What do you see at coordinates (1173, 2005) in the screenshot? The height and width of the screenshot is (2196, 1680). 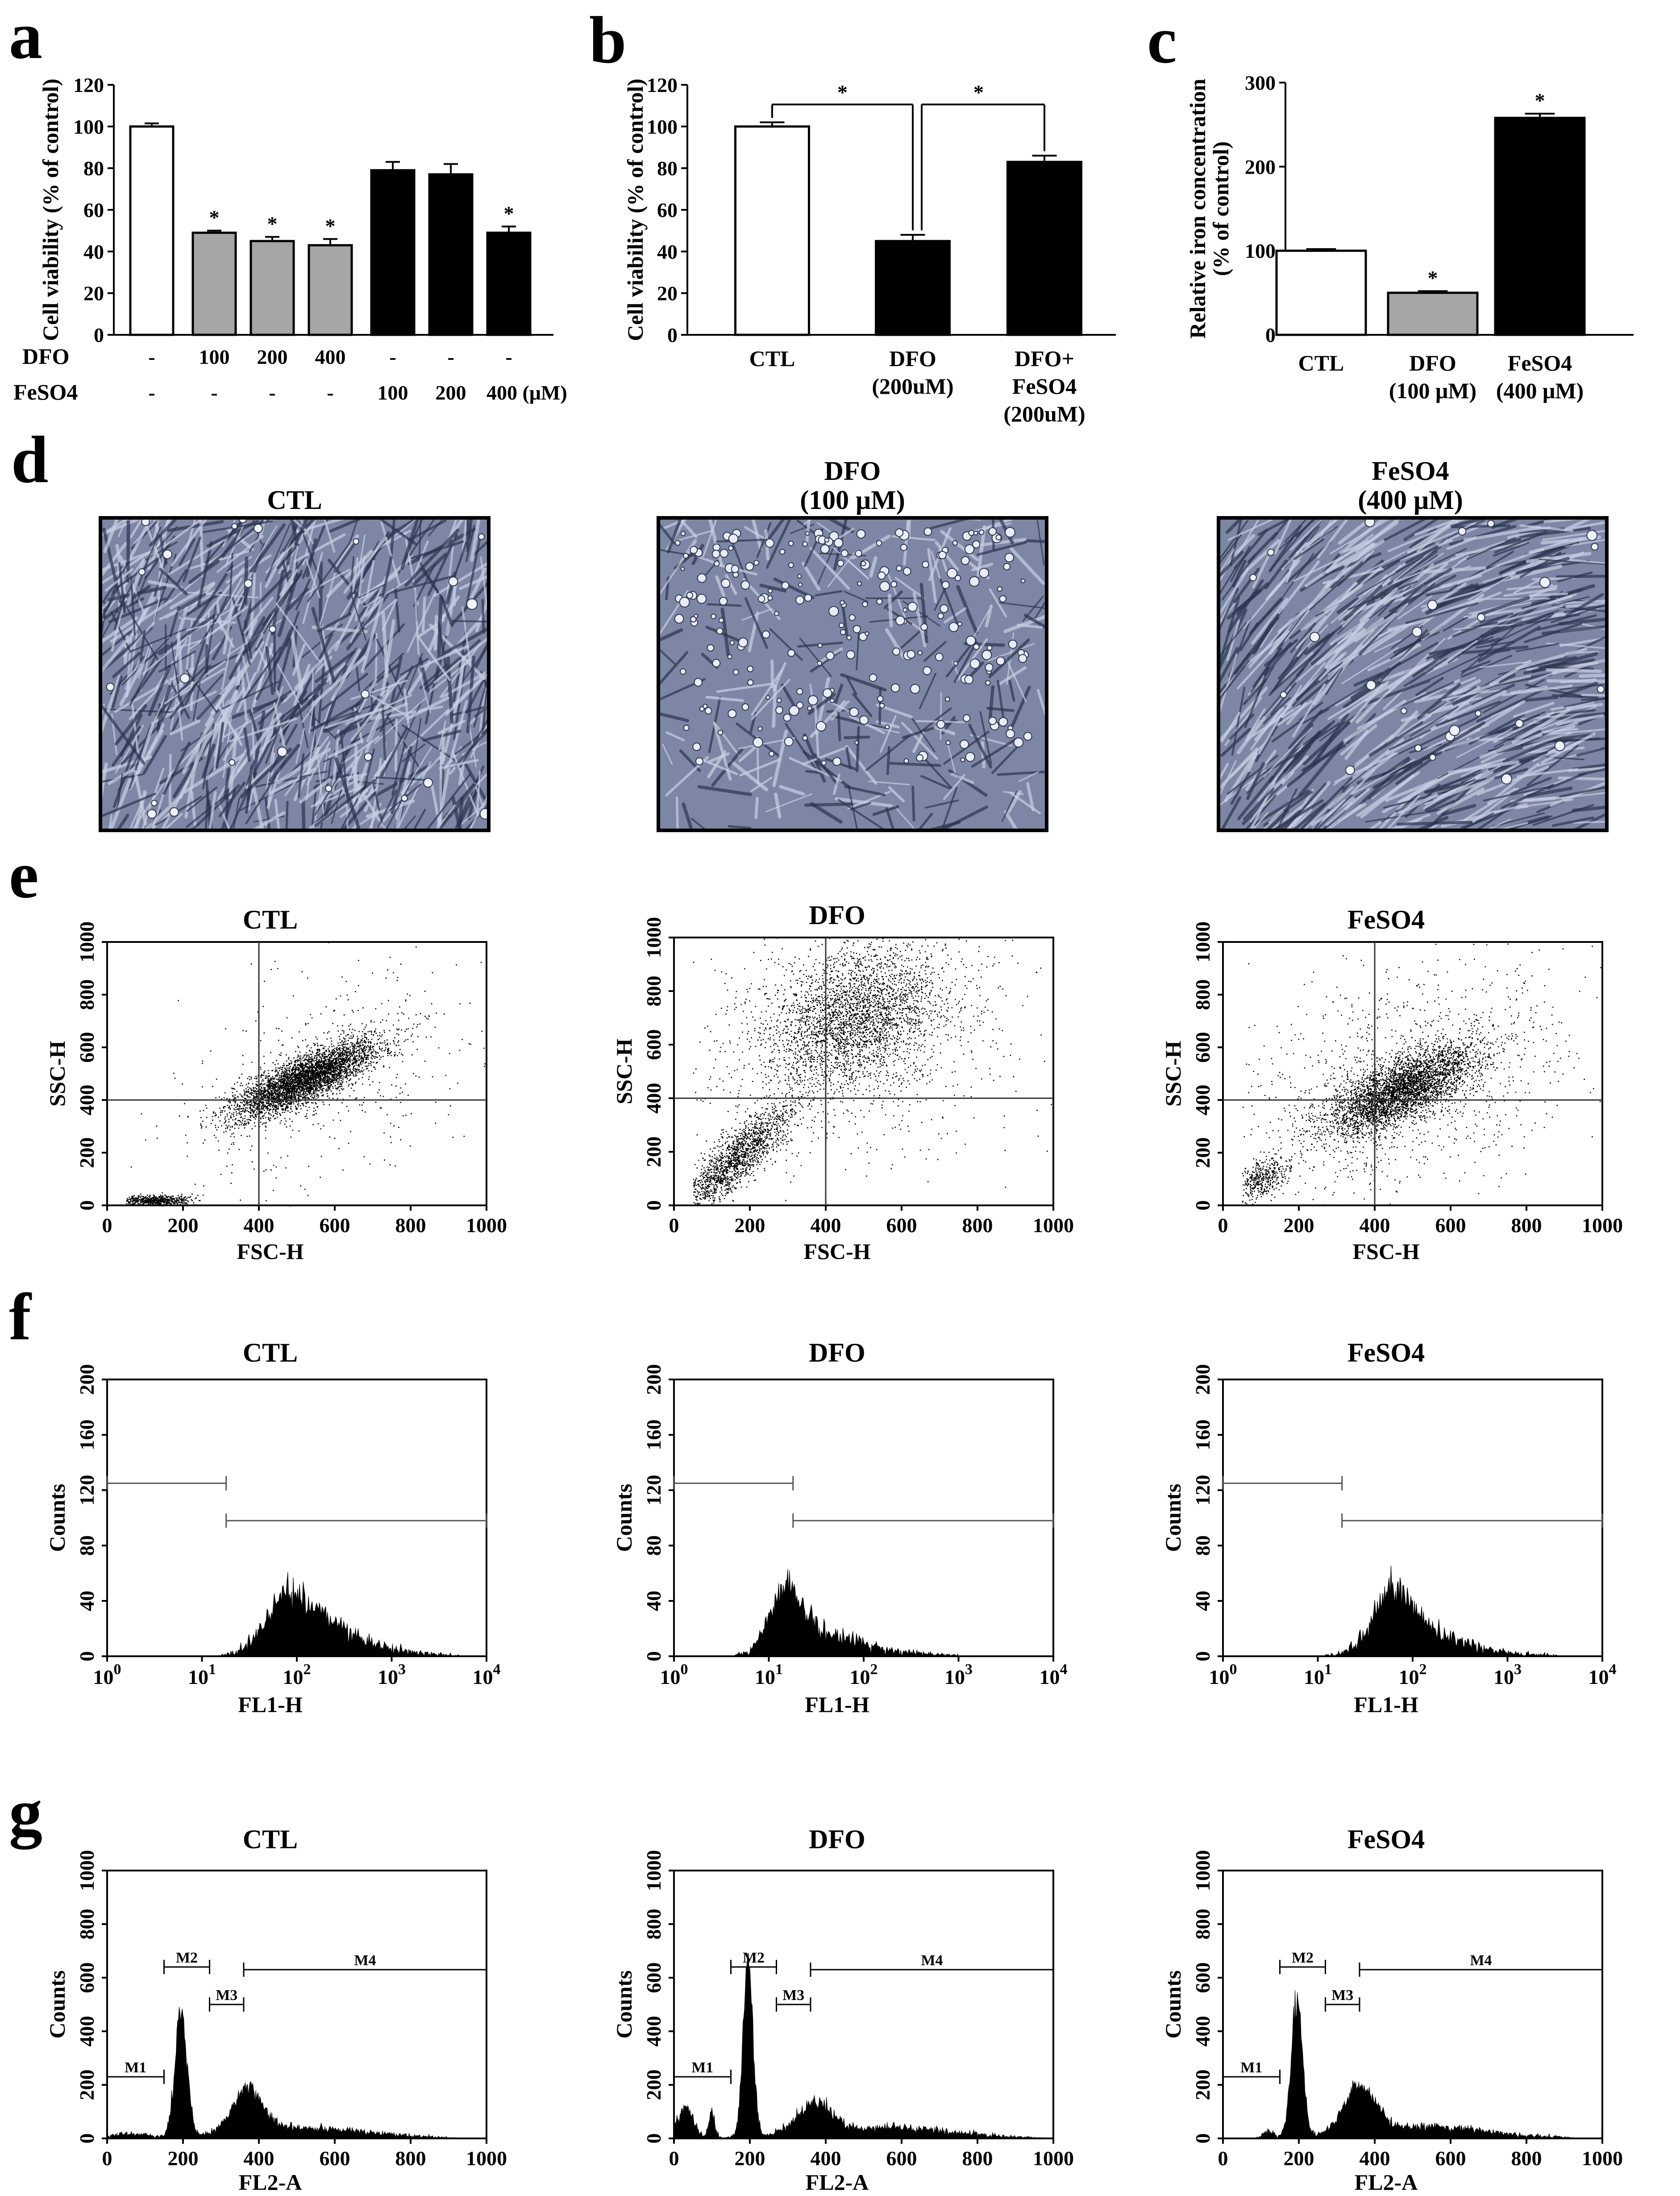 I see `y-axis-label: Counts` at bounding box center [1173, 2005].